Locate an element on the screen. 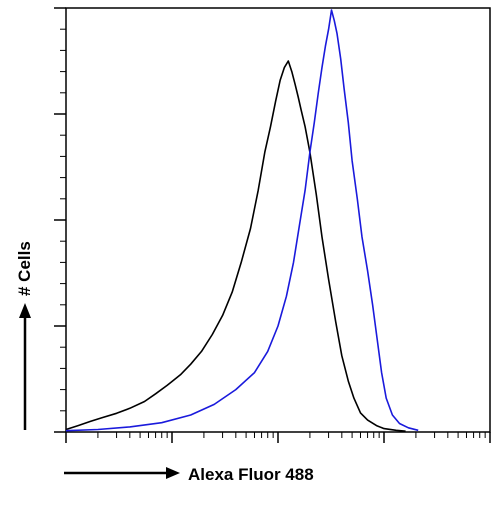 This screenshot has height=508, width=496. y-axis-label: # Cells is located at coordinates (24, 268).